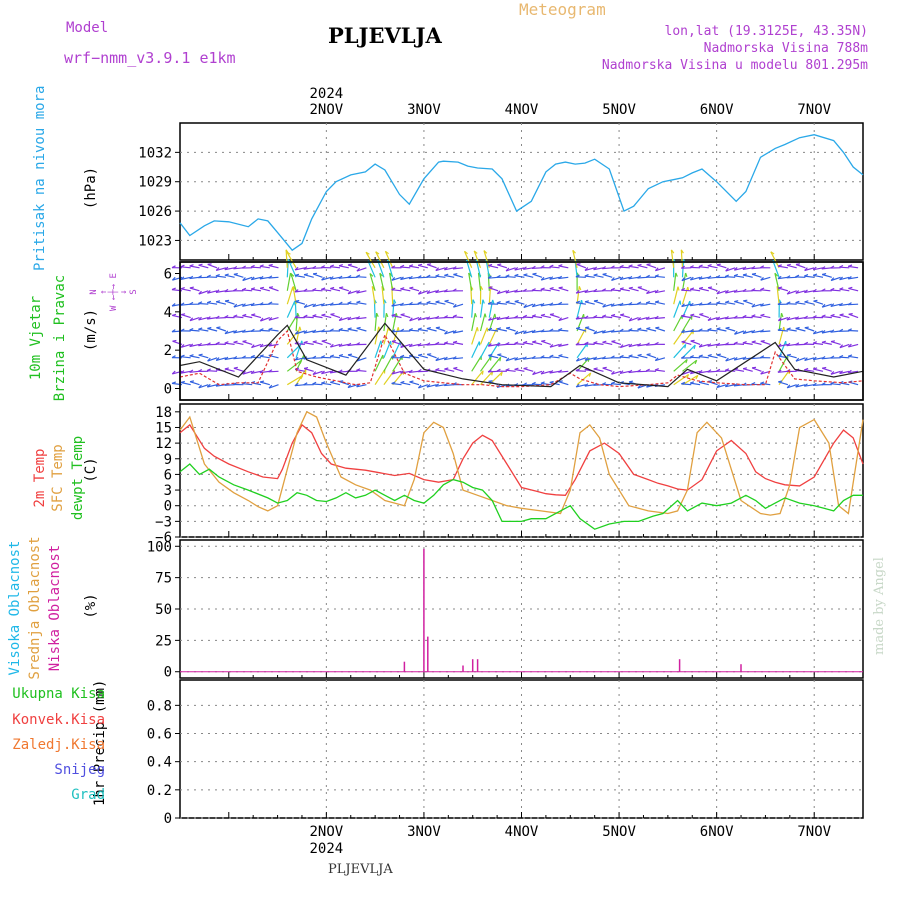 This screenshot has width=900, height=900. What do you see at coordinates (814, 832) in the screenshot?
I see `x-tick-label-bottom: 7NOV` at bounding box center [814, 832].